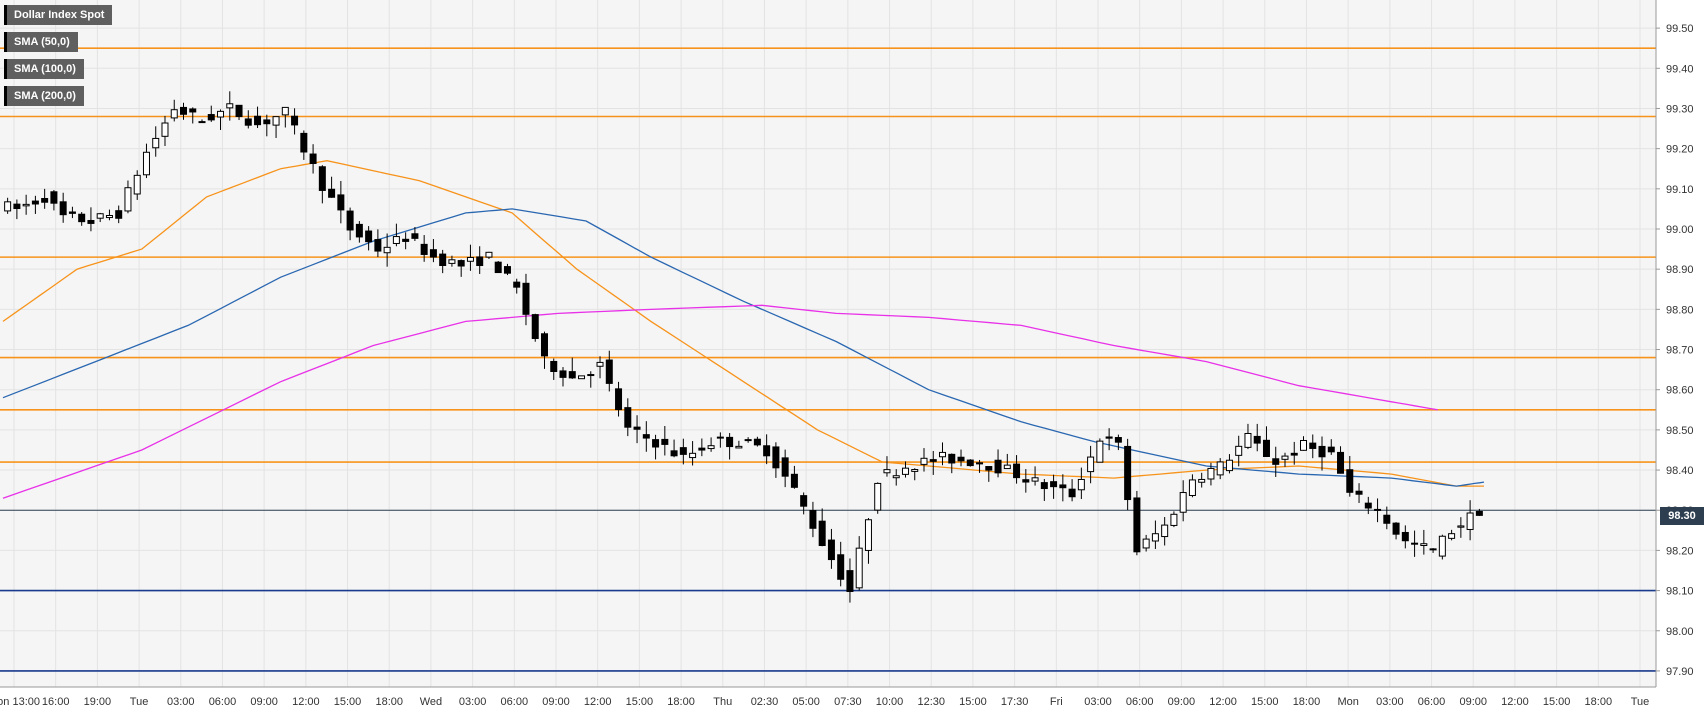  I want to click on time-tick-label: 05:00, so click(806, 702).